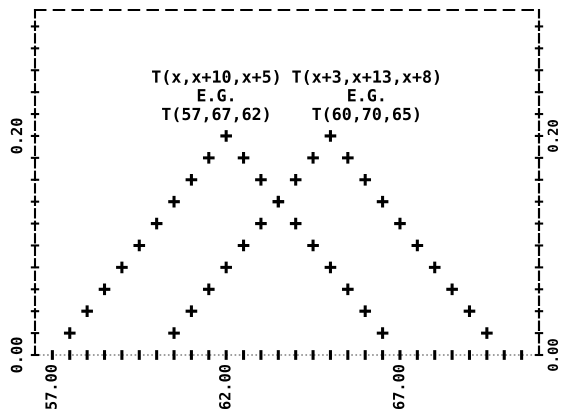  What do you see at coordinates (553, 136) in the screenshot?
I see `y2-tick-label: 0.20` at bounding box center [553, 136].